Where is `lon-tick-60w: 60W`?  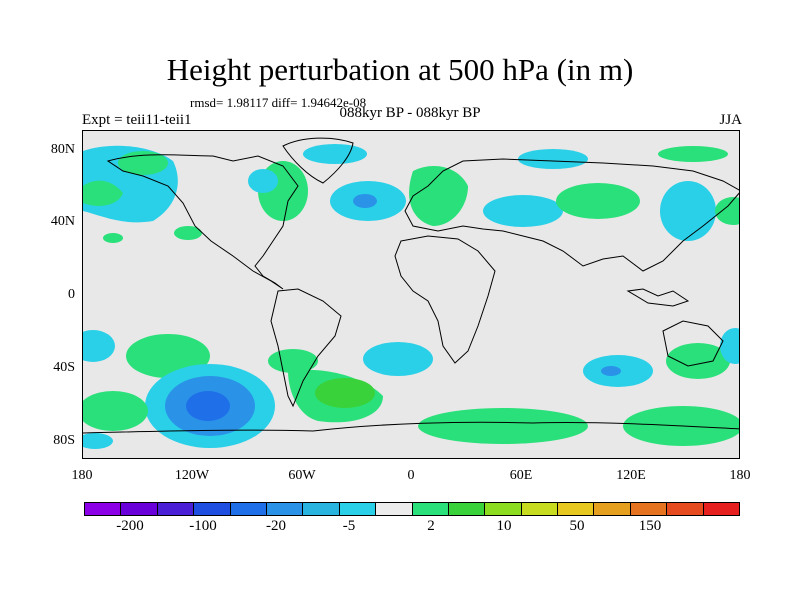
lon-tick-60w: 60W is located at coordinates (302, 475).